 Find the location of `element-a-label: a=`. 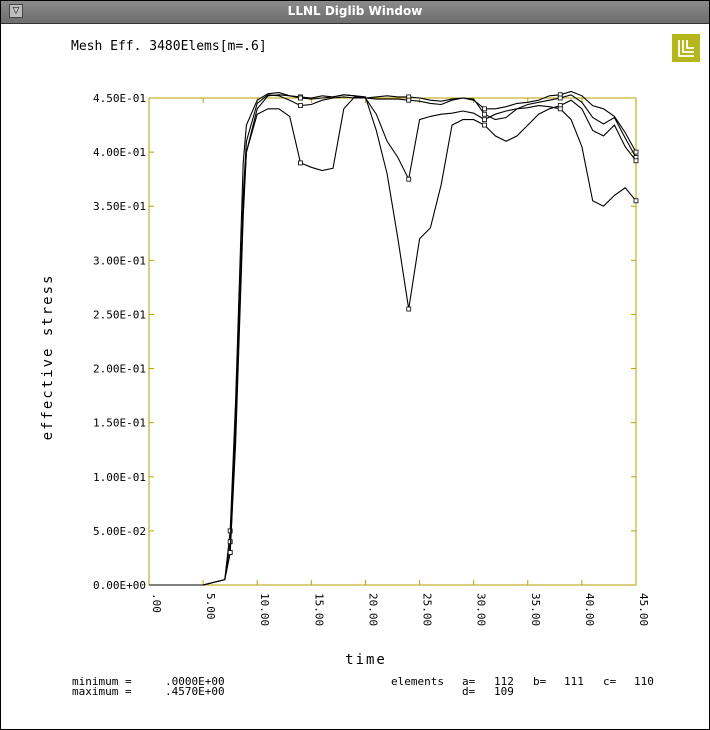

element-a-label: a= is located at coordinates (469, 681).